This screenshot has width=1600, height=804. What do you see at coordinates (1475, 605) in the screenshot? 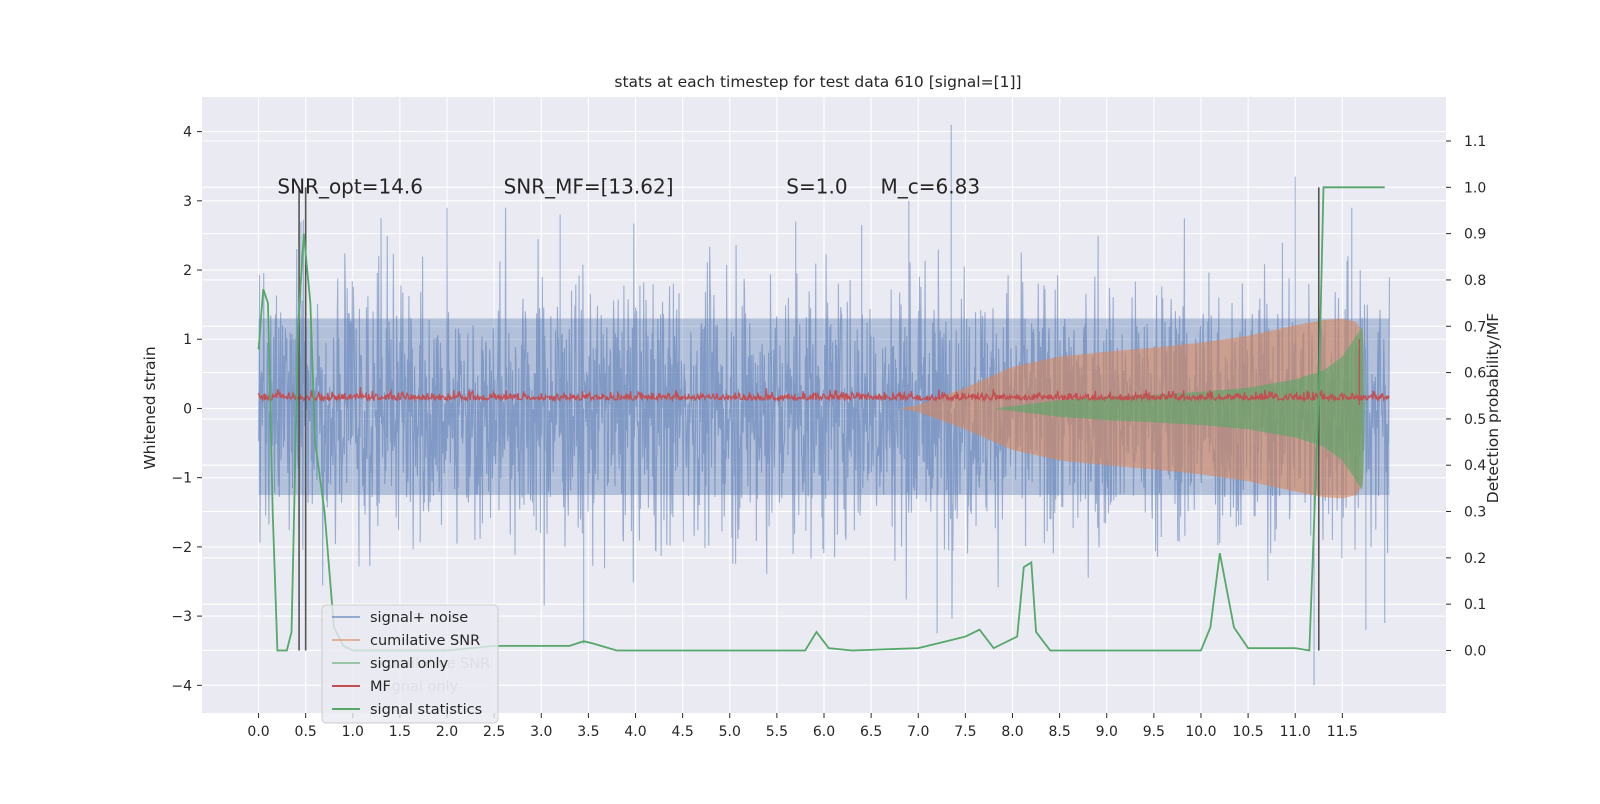
I see `y2-tick-label: 0.1` at bounding box center [1475, 605].